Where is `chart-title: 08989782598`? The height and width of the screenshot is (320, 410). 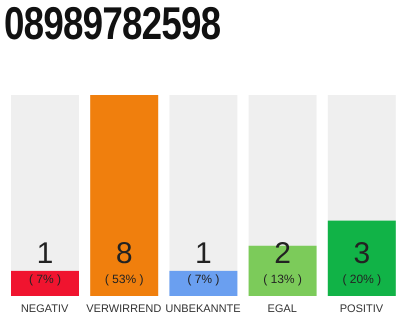
chart-title: 08989782598 is located at coordinates (112, 24).